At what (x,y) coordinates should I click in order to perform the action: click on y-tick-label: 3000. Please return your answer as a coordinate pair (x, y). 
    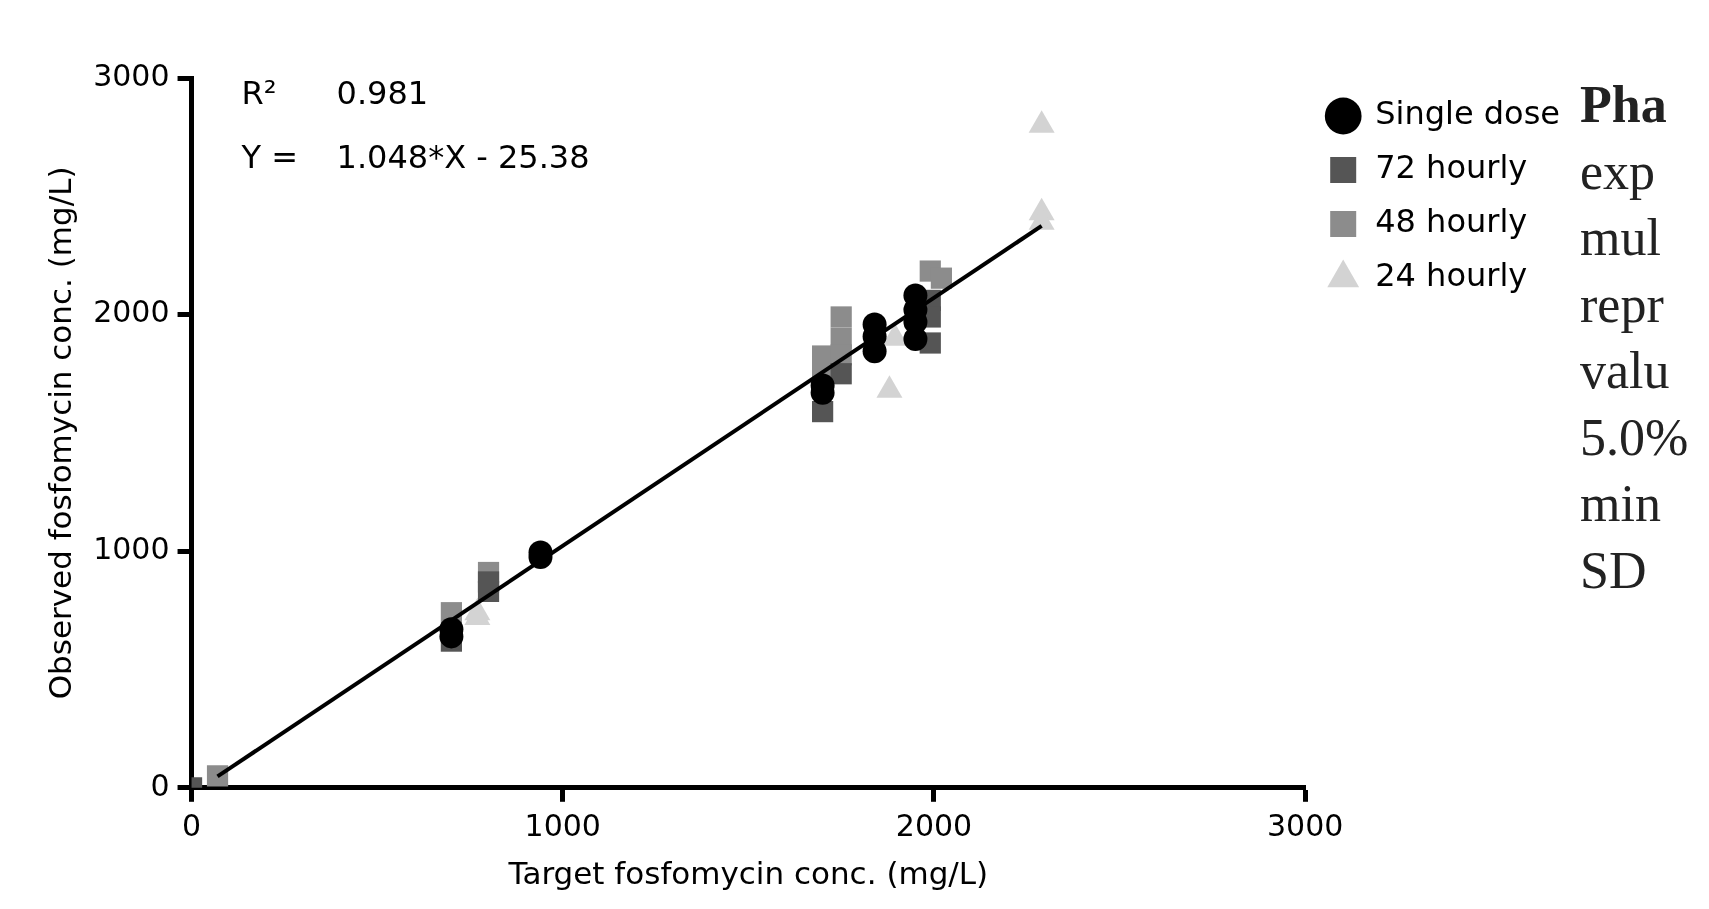
    Looking at the image, I should click on (131, 75).